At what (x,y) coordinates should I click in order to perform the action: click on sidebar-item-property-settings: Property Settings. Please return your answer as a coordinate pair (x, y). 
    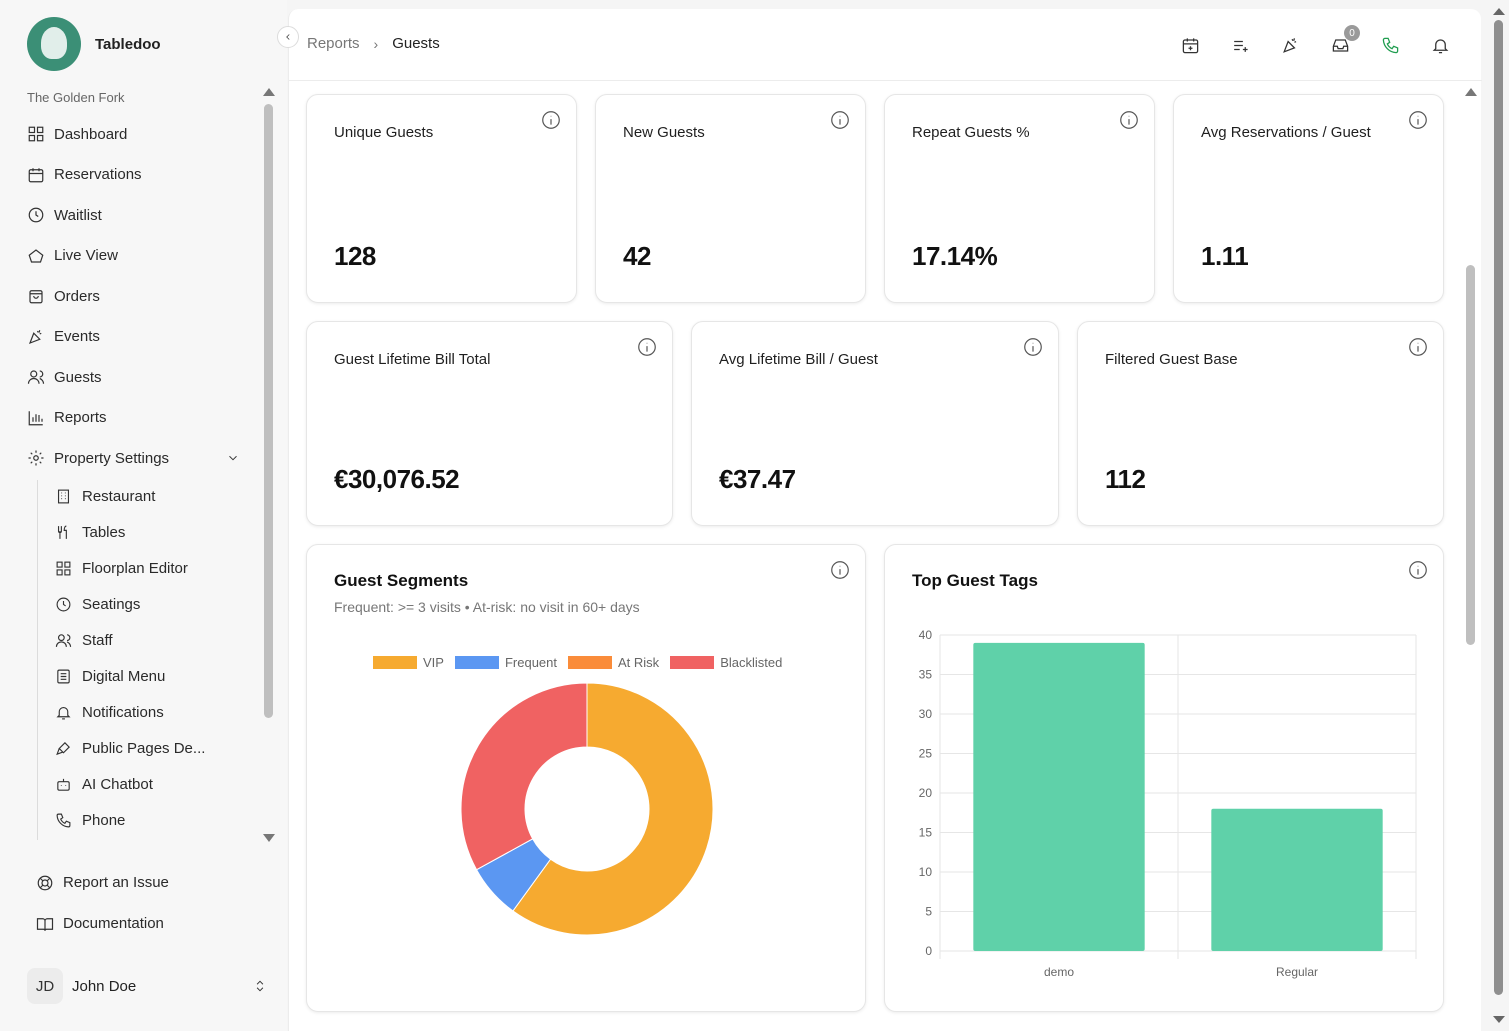
    Looking at the image, I should click on (131, 458).